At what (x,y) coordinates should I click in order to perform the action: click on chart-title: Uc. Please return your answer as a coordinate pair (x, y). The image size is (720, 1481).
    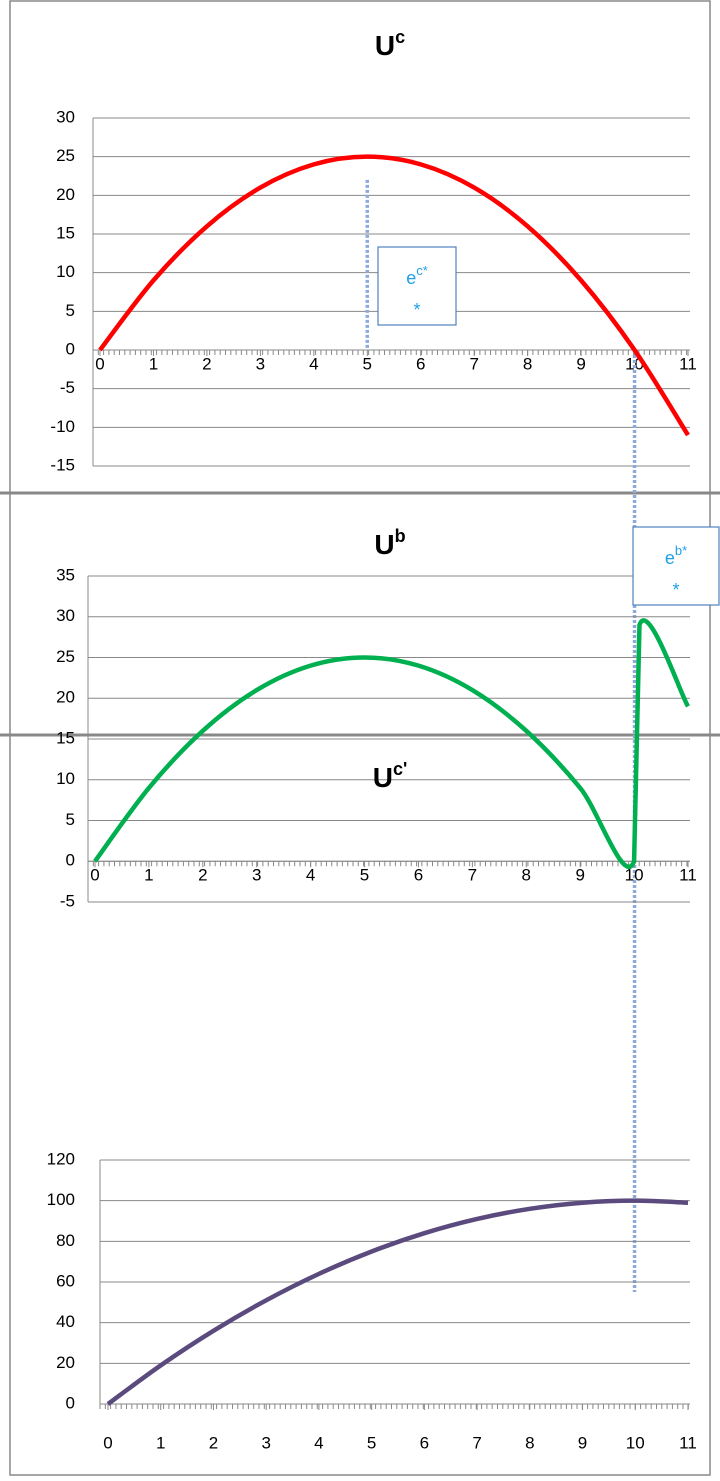
    Looking at the image, I should click on (390, 44).